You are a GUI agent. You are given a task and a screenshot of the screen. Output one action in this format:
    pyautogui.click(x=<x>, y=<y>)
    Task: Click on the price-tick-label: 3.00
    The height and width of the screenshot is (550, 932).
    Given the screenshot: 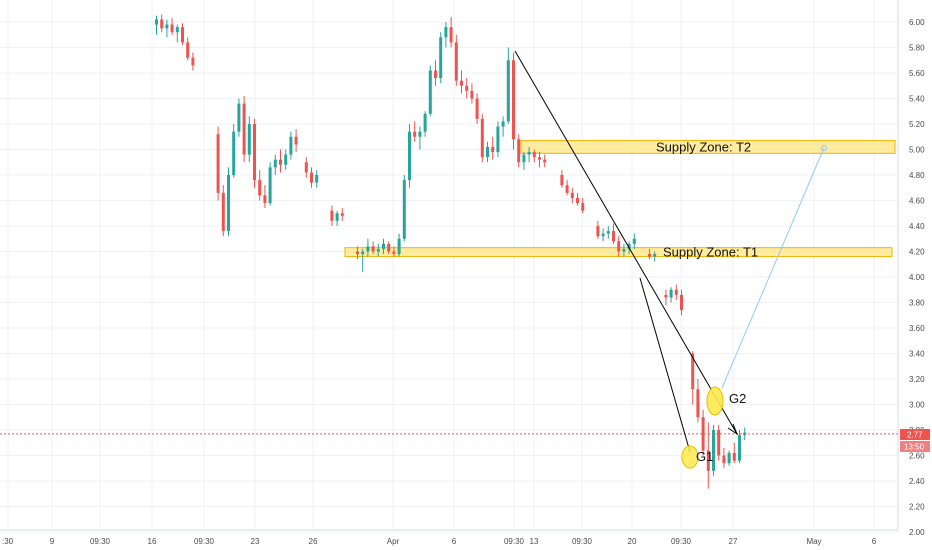 What is the action you would take?
    pyautogui.click(x=917, y=405)
    